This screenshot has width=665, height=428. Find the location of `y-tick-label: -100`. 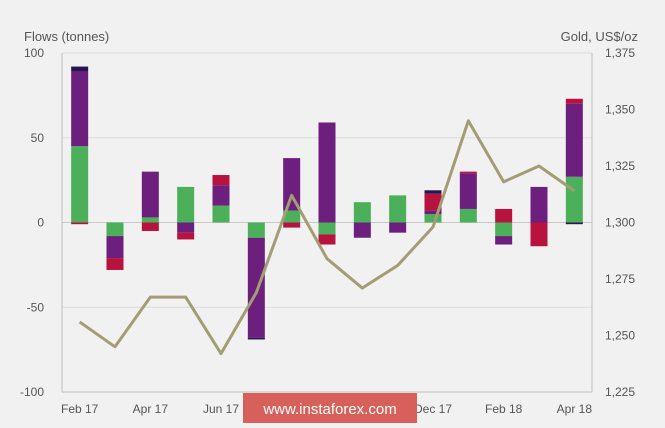

y-tick-label: -100 is located at coordinates (32, 392).